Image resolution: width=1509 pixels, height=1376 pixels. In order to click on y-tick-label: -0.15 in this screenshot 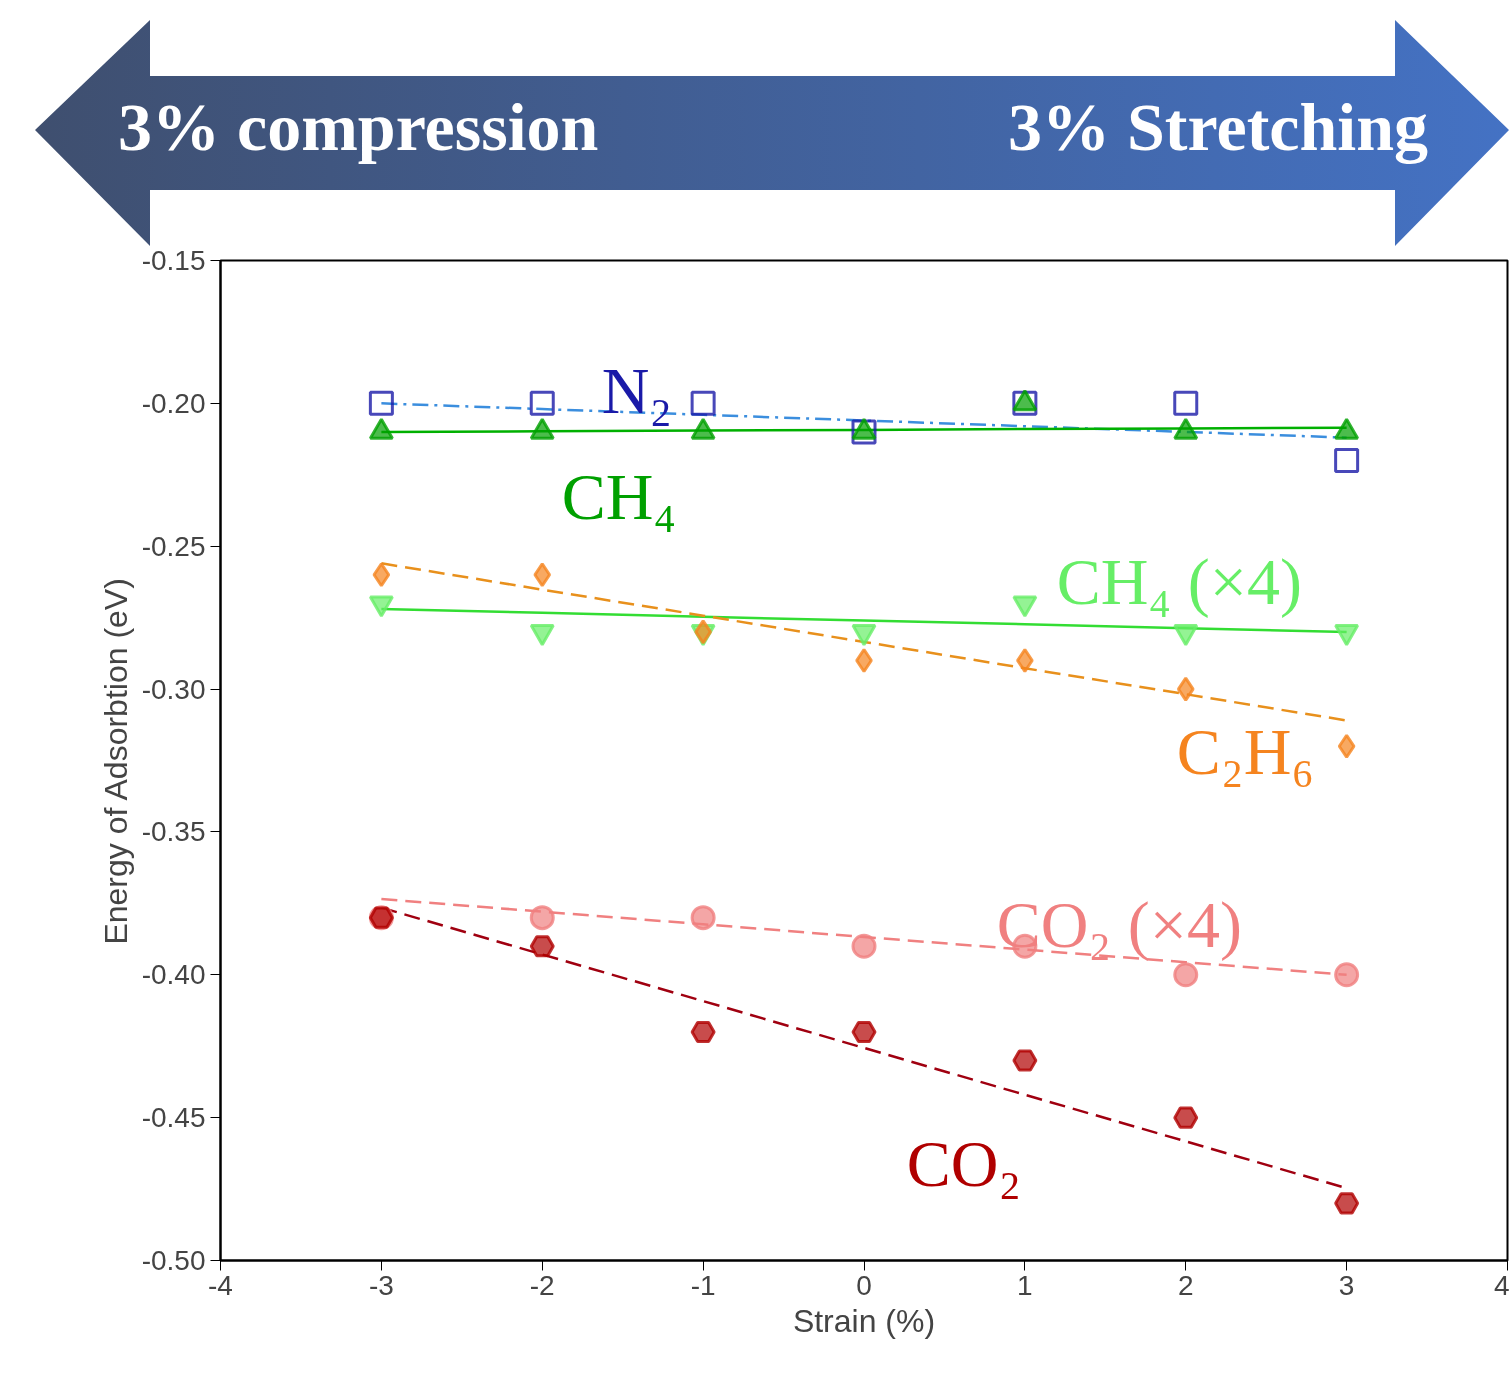, I will do `click(173, 260)`.